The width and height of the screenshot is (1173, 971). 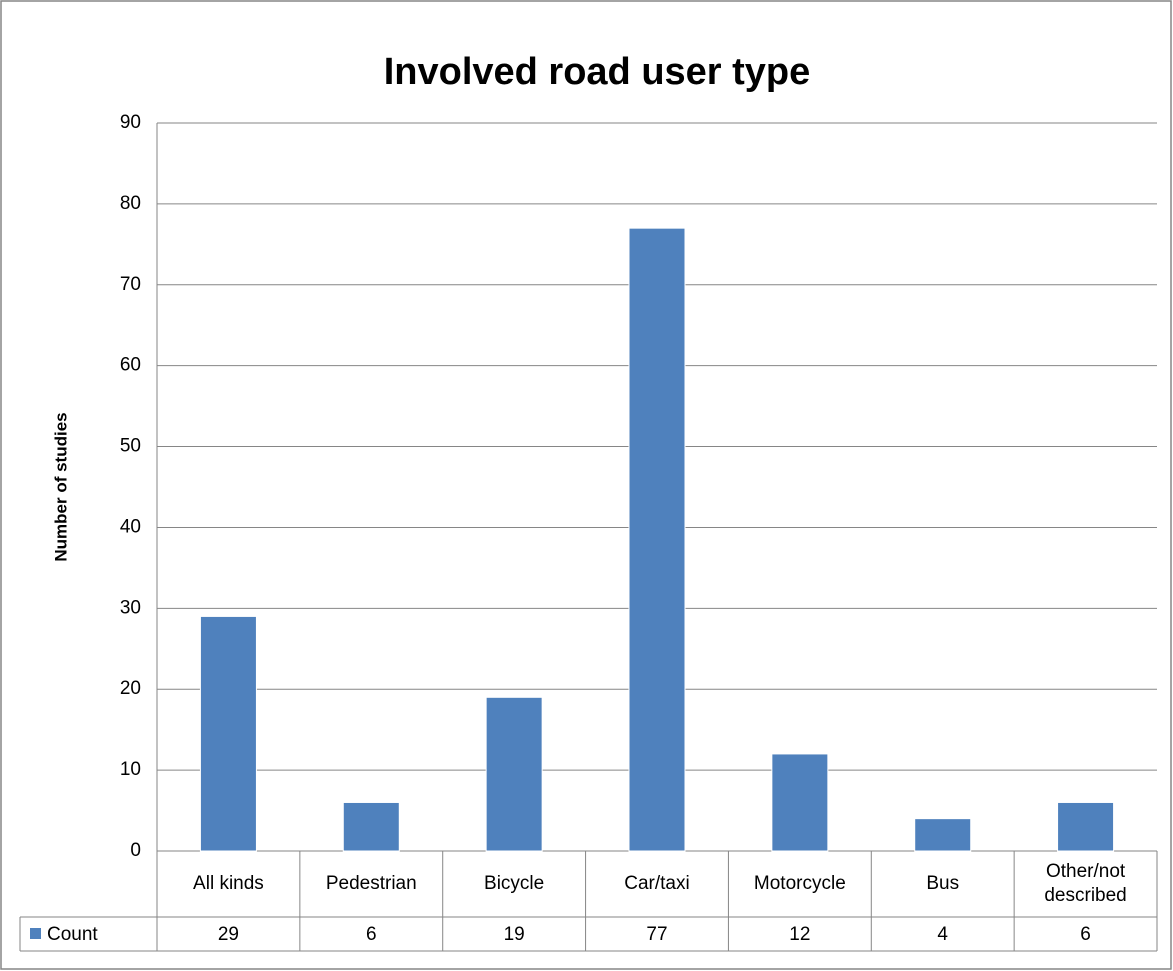 What do you see at coordinates (942, 934) in the screenshot?
I see `table-value: 4` at bounding box center [942, 934].